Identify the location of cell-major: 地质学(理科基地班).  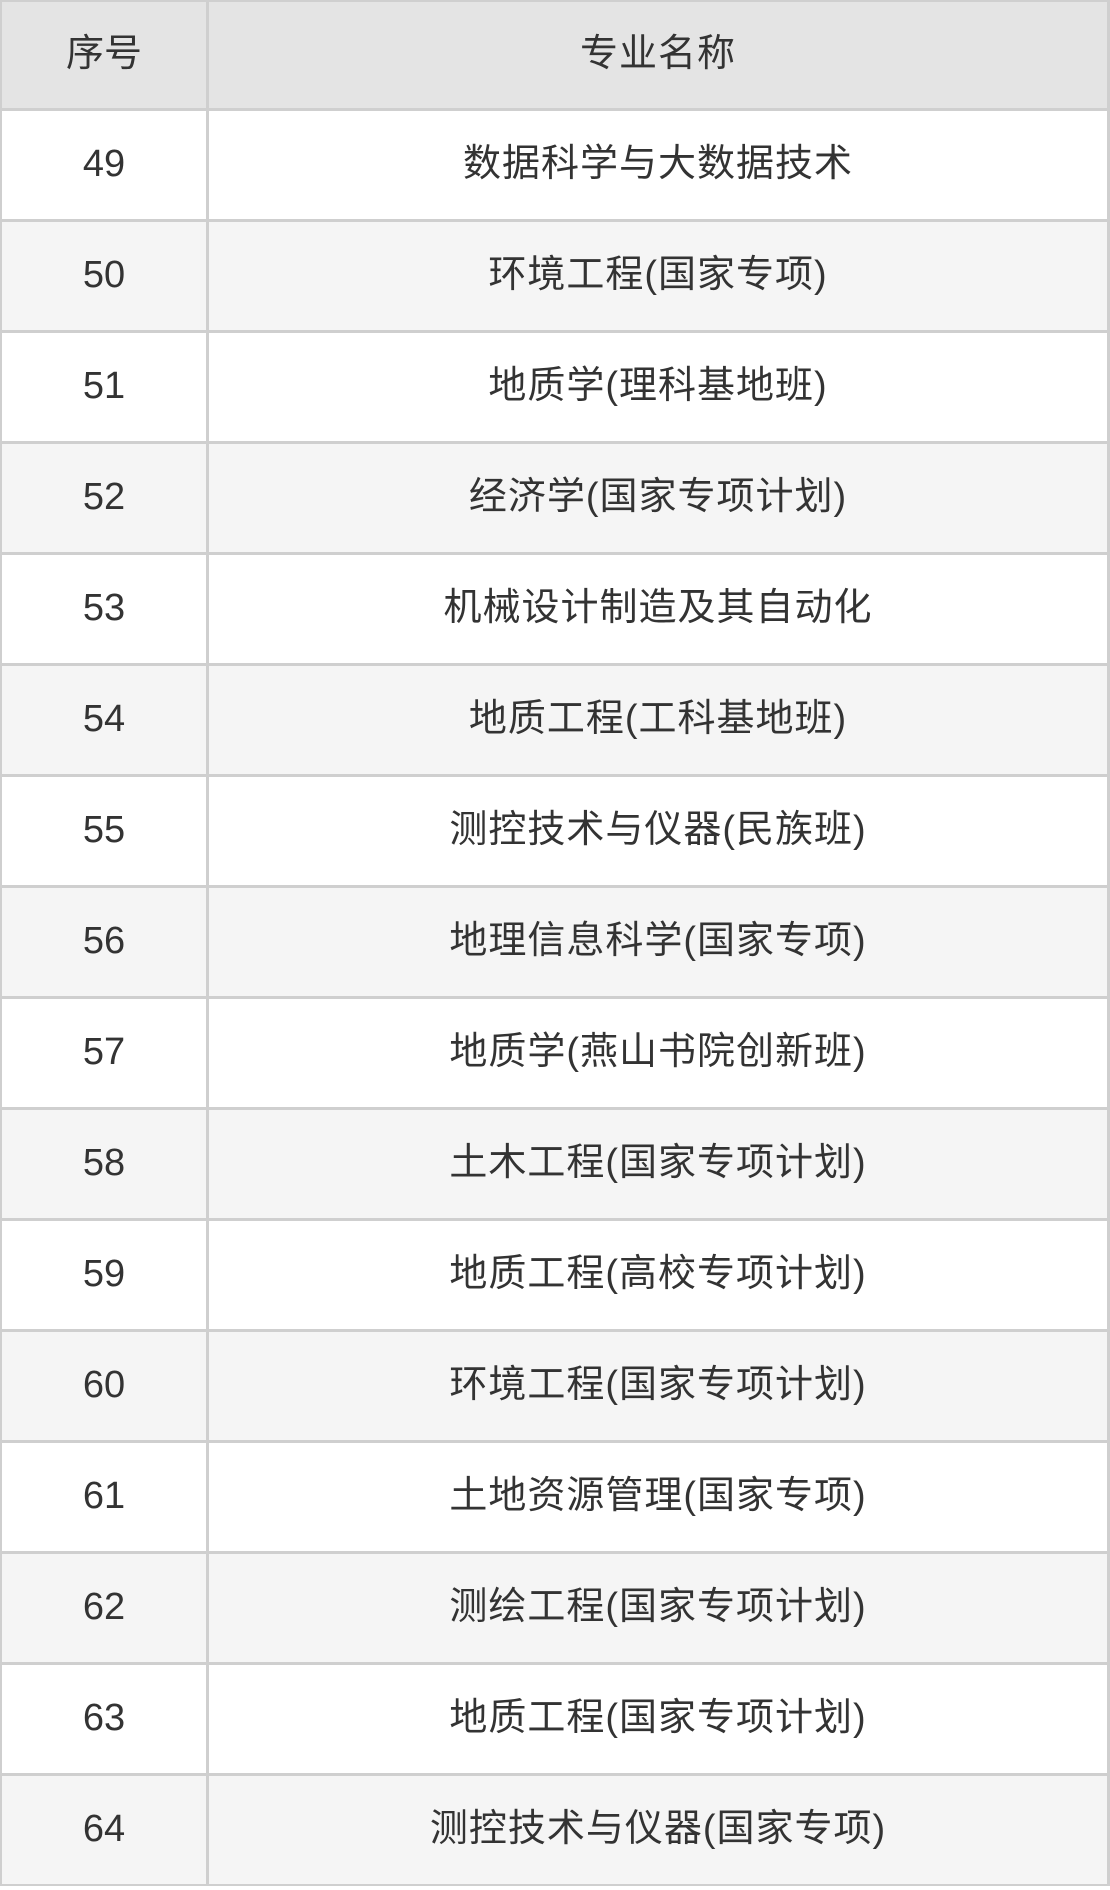
(658, 387).